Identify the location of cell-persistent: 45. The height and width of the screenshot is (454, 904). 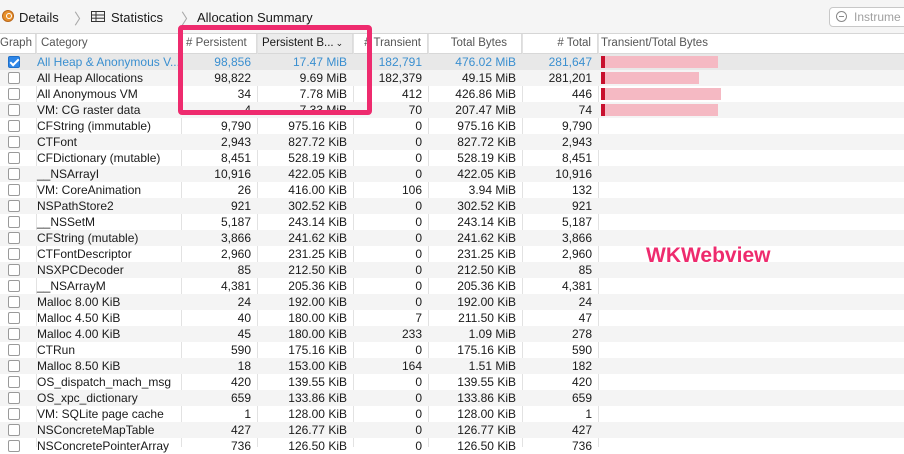
(244, 334).